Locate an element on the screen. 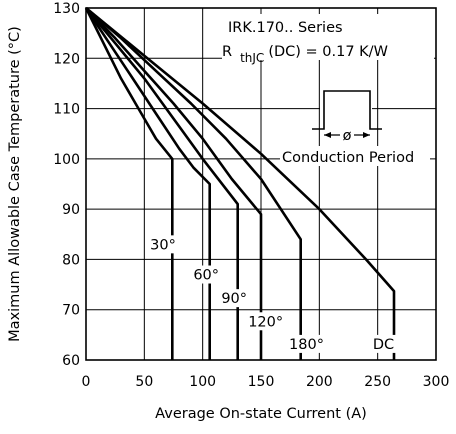  pulse-background is located at coordinates (346, 111).